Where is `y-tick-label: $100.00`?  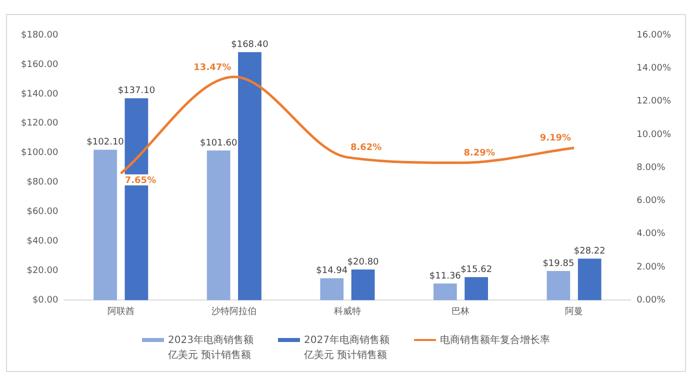
y-tick-label: $100.00 is located at coordinates (39, 153).